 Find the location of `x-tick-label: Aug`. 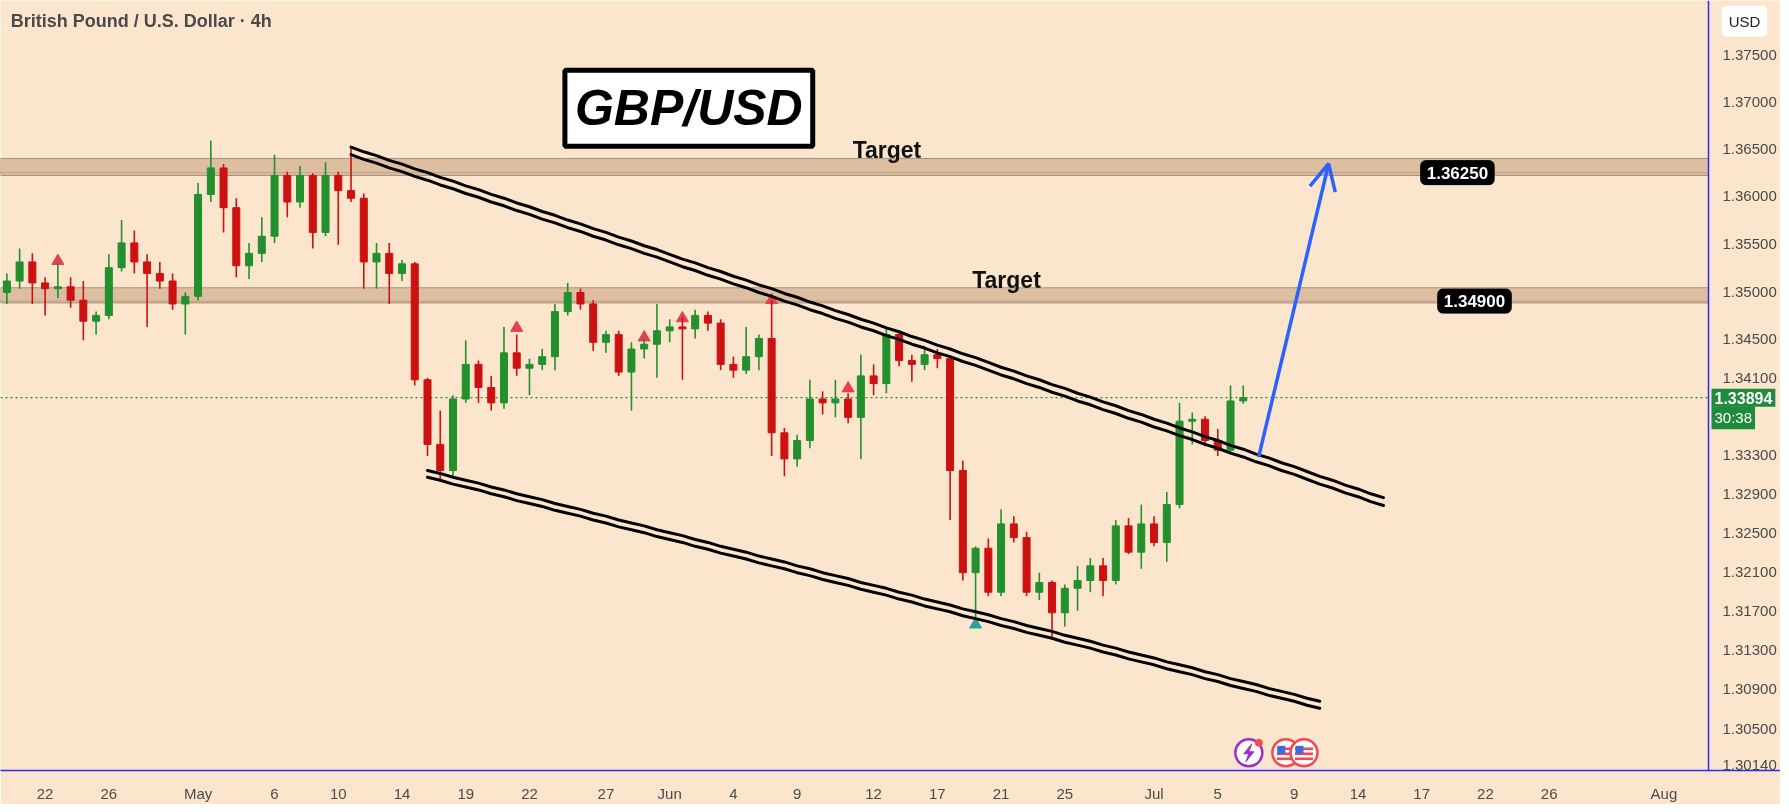

x-tick-label: Aug is located at coordinates (1664, 793).